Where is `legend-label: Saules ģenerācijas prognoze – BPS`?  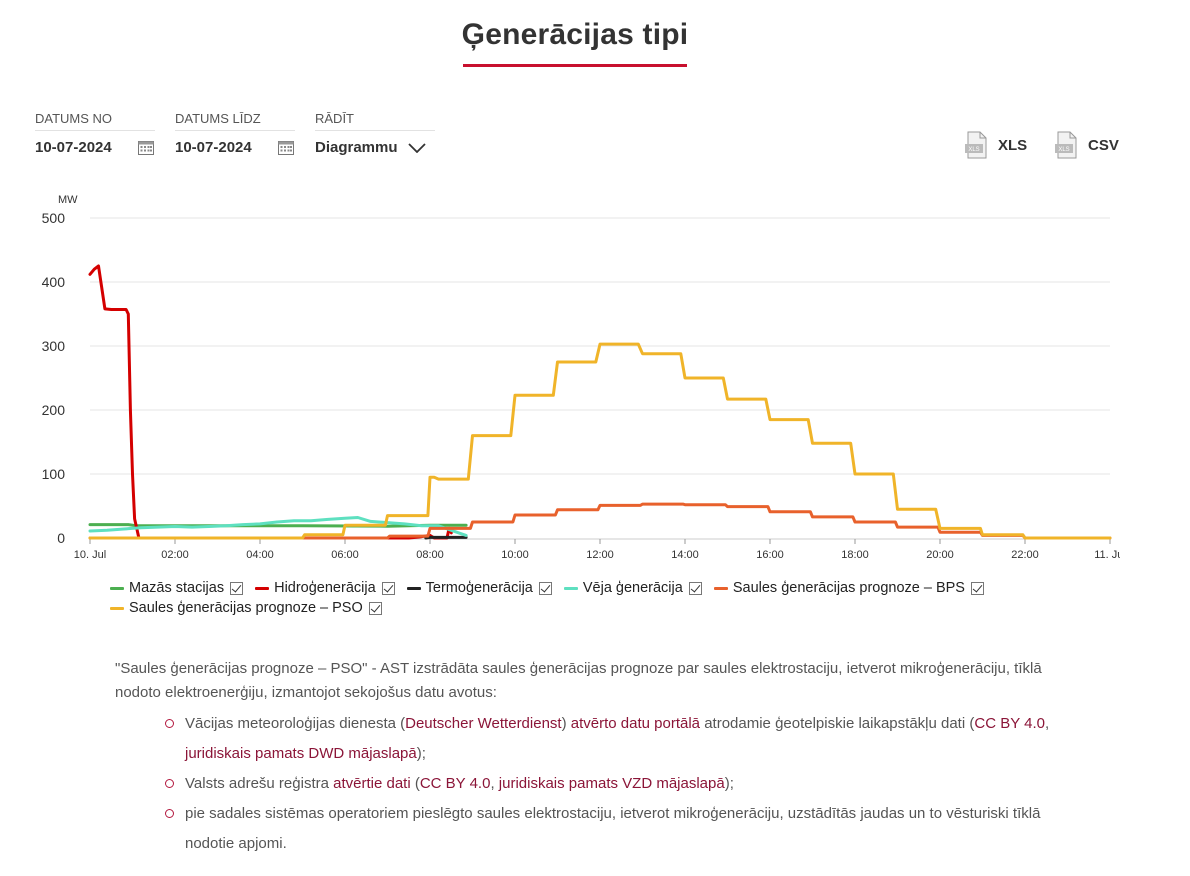
legend-label: Saules ģenerācijas prognoze – BPS is located at coordinates (848, 588).